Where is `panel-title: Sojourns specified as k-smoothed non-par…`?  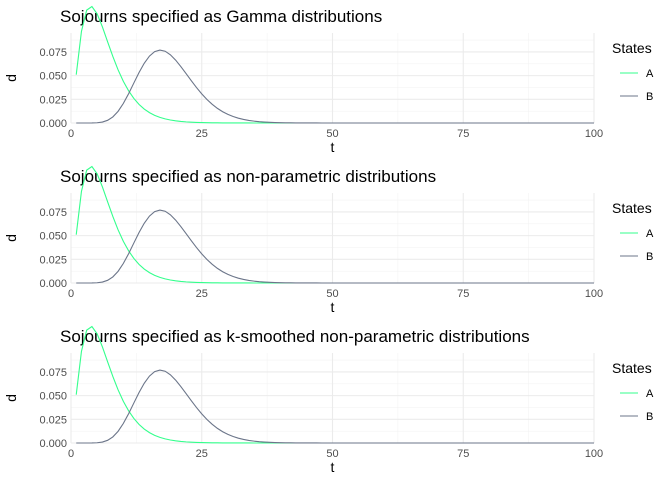 panel-title: Sojourns specified as k-smoothed non-par… is located at coordinates (295, 336).